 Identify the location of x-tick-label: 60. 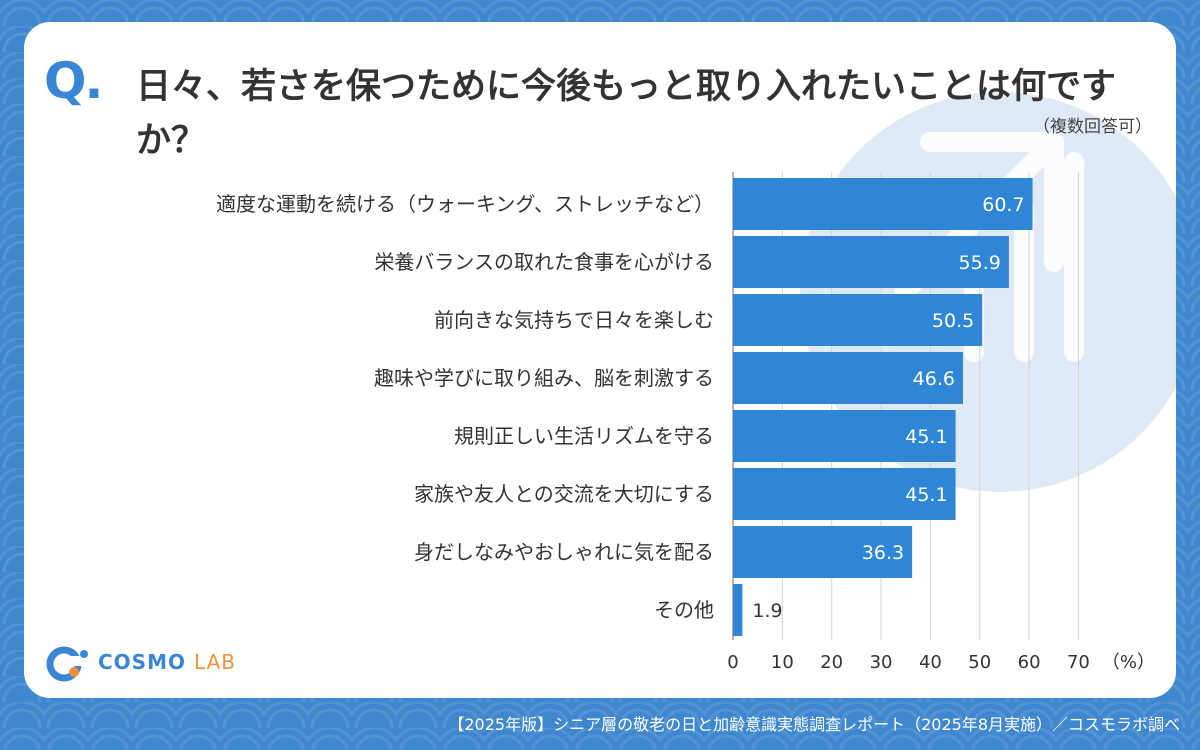
(1029, 662).